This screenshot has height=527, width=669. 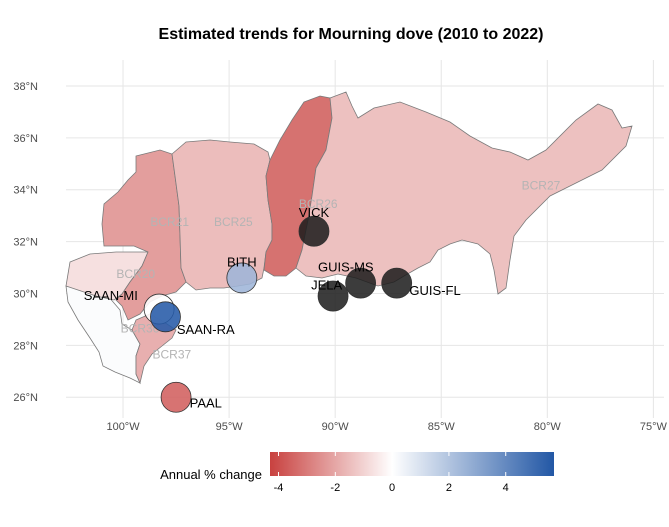 What do you see at coordinates (336, 427) in the screenshot?
I see `x-tick-label: 90°W` at bounding box center [336, 427].